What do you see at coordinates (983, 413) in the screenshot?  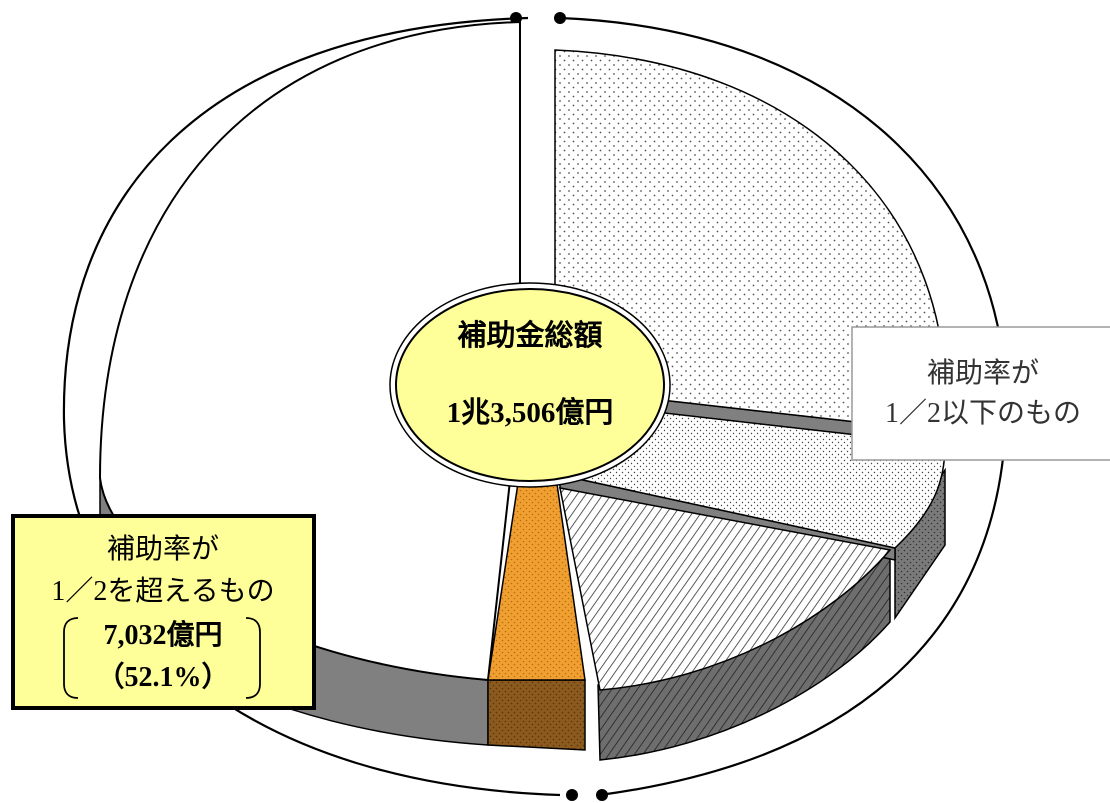 I see `label-half-or-less-line2: 1／2以下のもの` at bounding box center [983, 413].